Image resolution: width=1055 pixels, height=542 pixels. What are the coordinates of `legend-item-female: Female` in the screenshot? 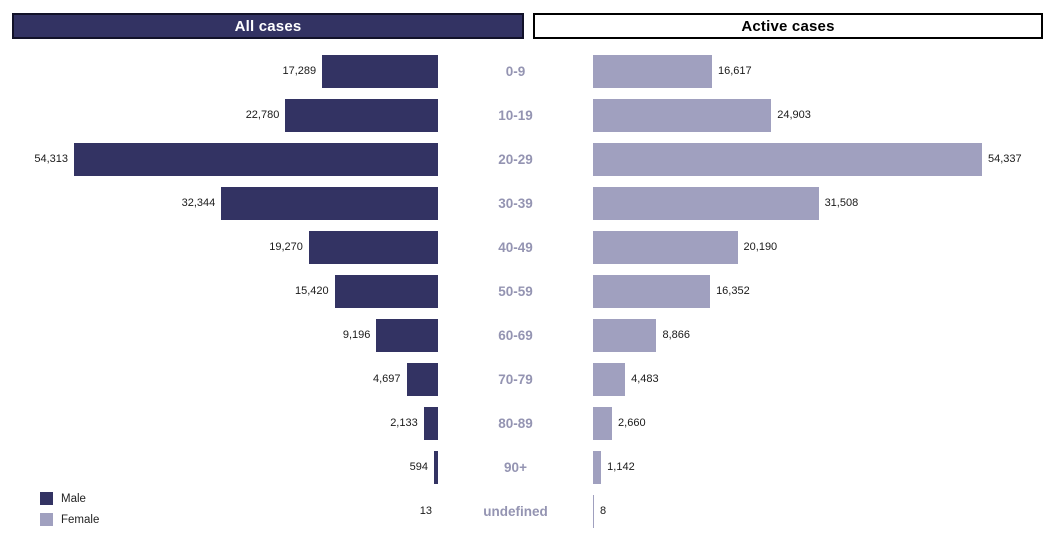 It's located at (69, 519).